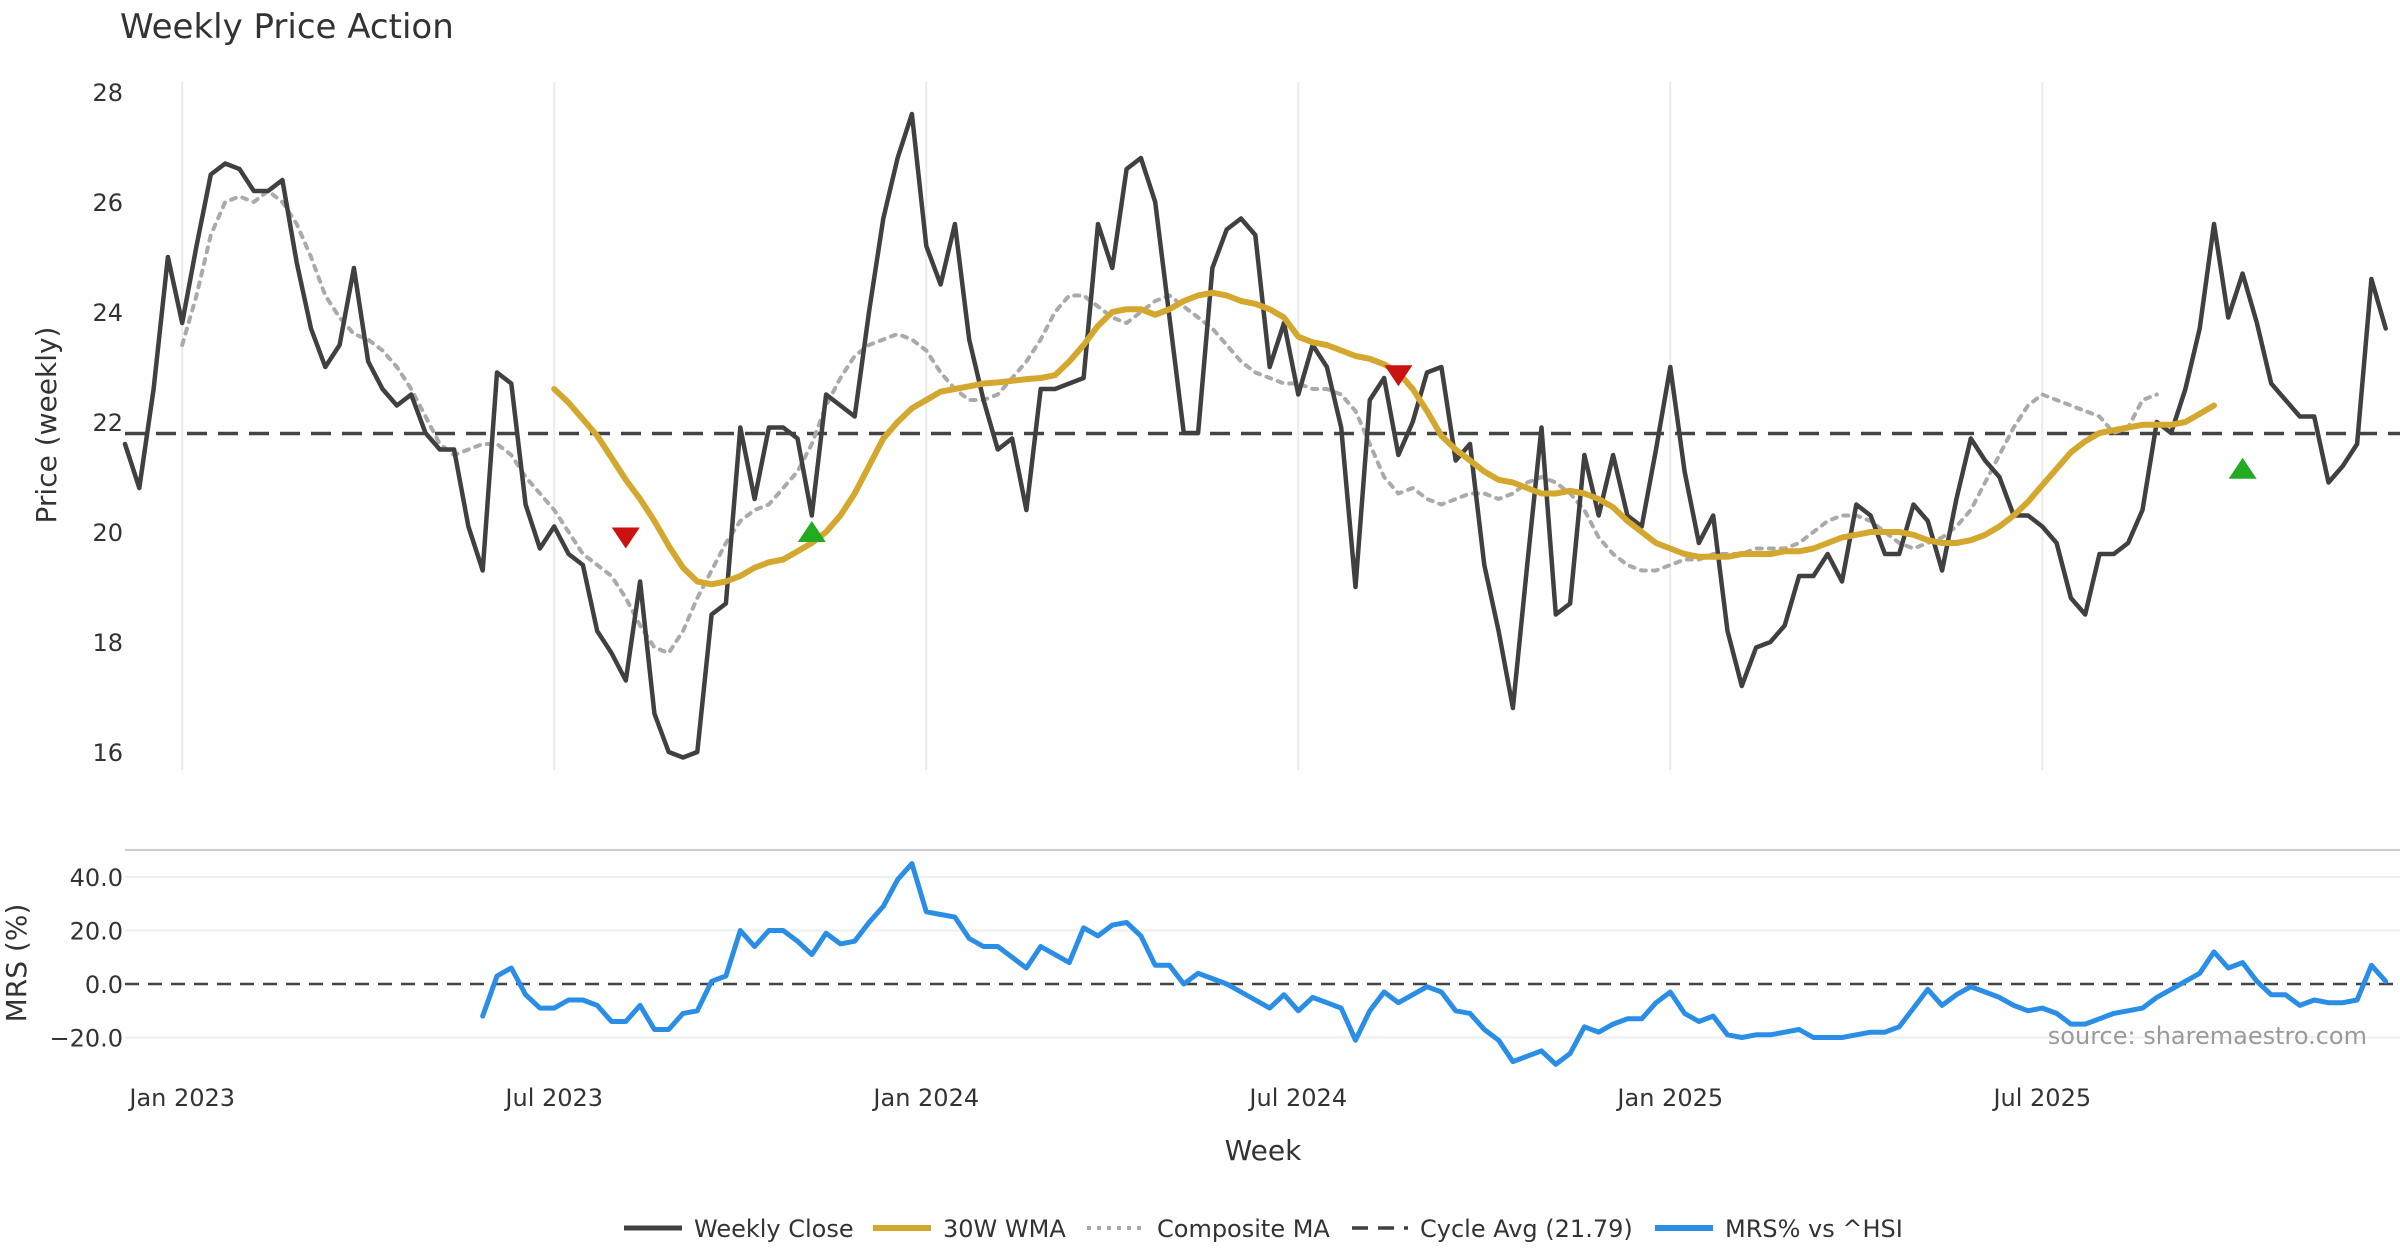 The width and height of the screenshot is (2400, 1260). What do you see at coordinates (104, 985) in the screenshot?
I see `mrs-y-tick: 0.0` at bounding box center [104, 985].